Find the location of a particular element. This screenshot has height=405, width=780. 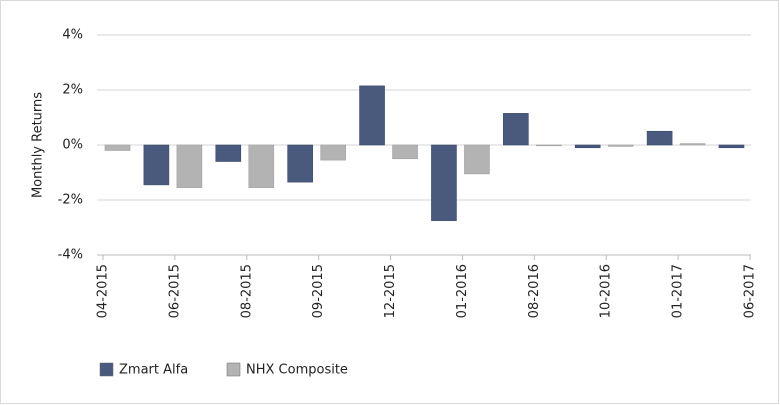

y-tick-label: 0% is located at coordinates (72, 145).